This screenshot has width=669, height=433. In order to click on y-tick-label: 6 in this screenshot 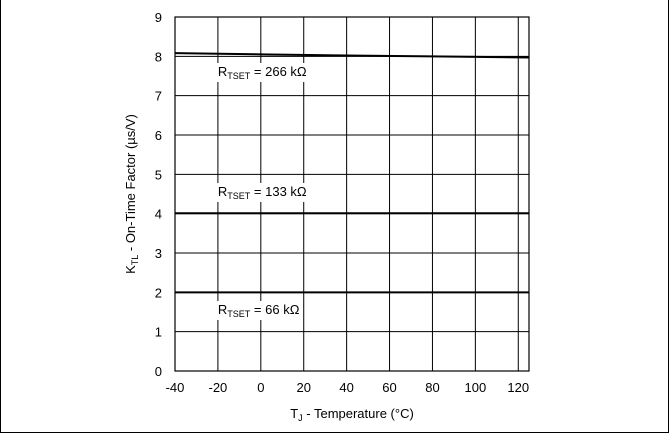, I will do `click(158, 135)`.